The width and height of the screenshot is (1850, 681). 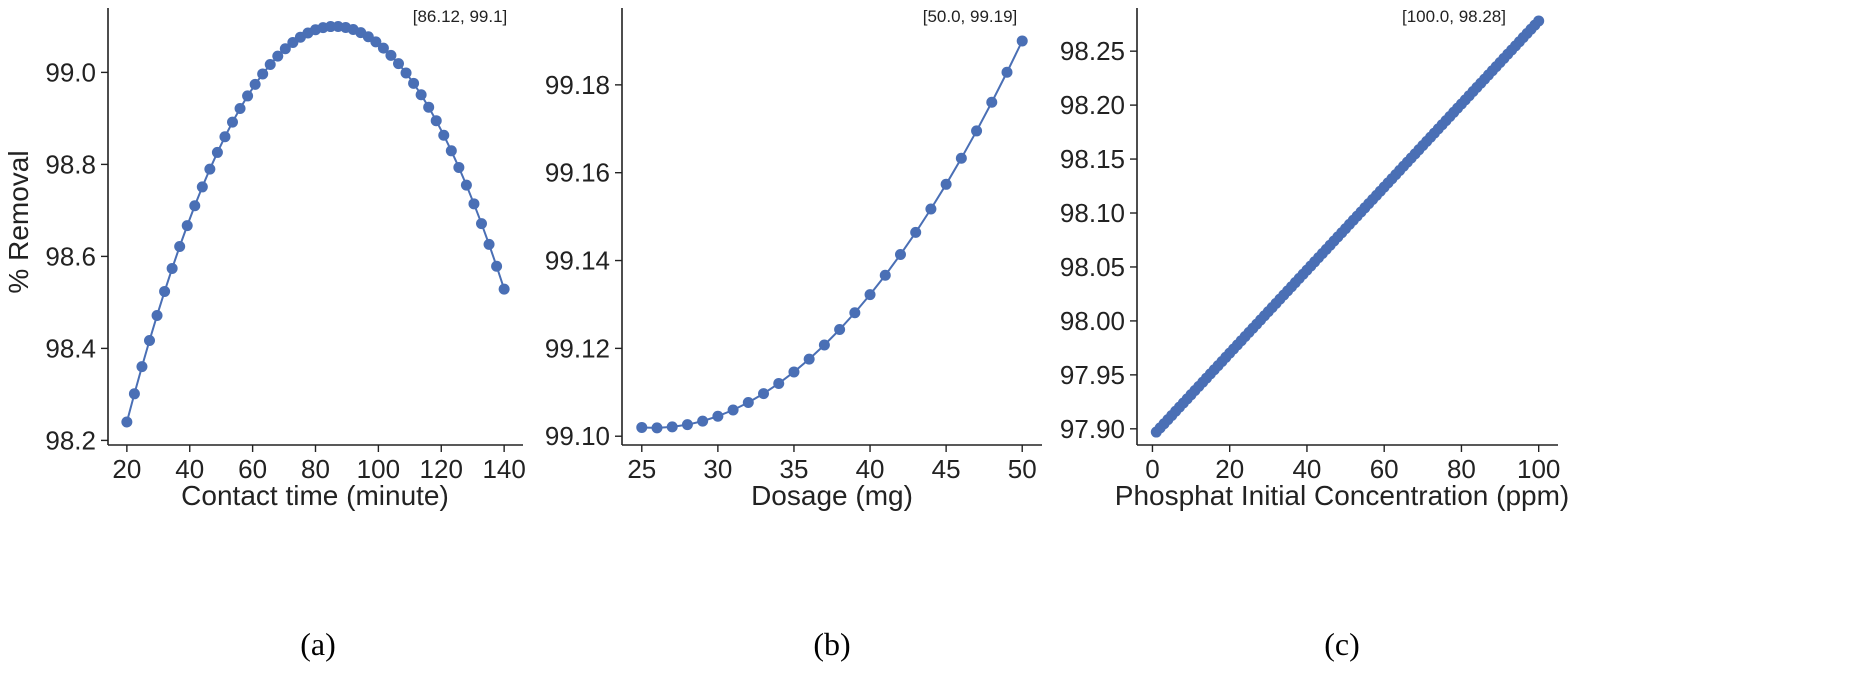 What do you see at coordinates (970, 16) in the screenshot?
I see `endpoint-annotation: [50.0, 99.19]` at bounding box center [970, 16].